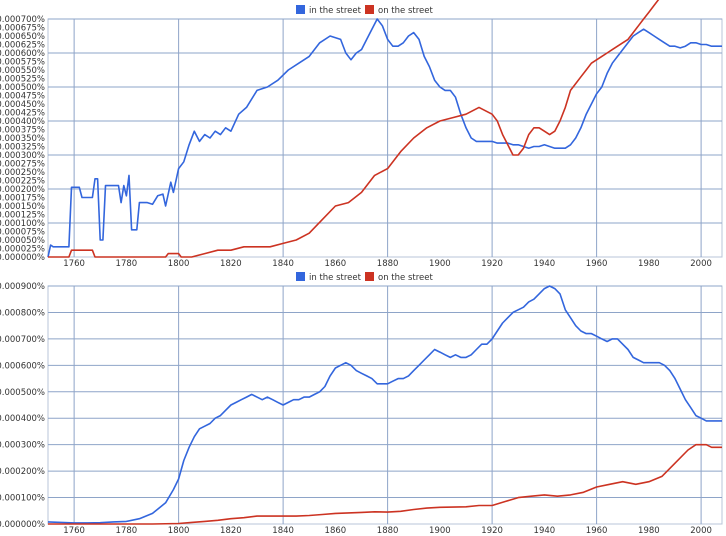  What do you see at coordinates (22, 46) in the screenshot?
I see `y-tick-label: 0.000625%` at bounding box center [22, 46].